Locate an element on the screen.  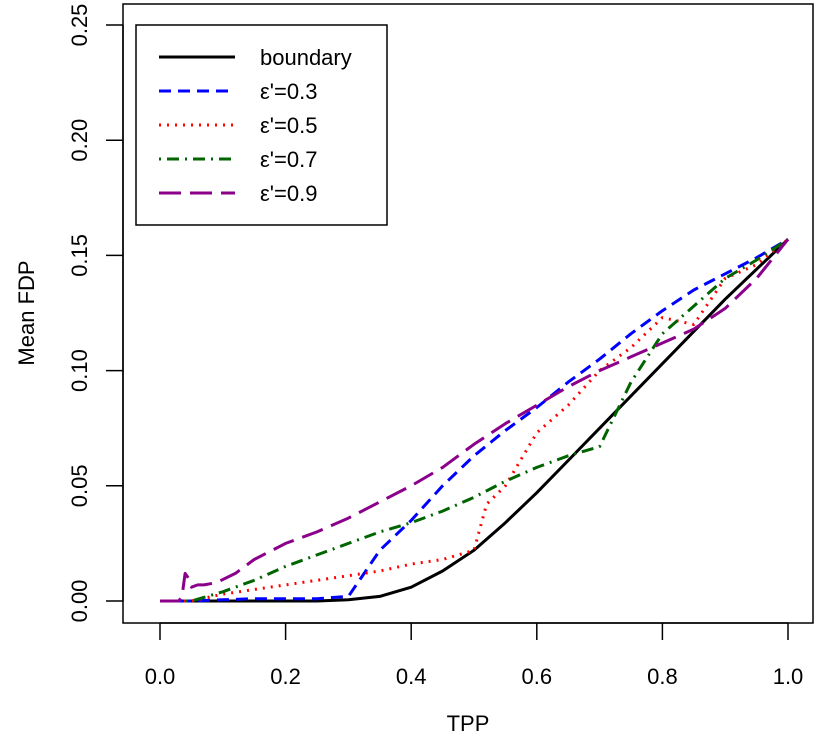
legend-label-1: ε'=0.3 is located at coordinates (288, 91).